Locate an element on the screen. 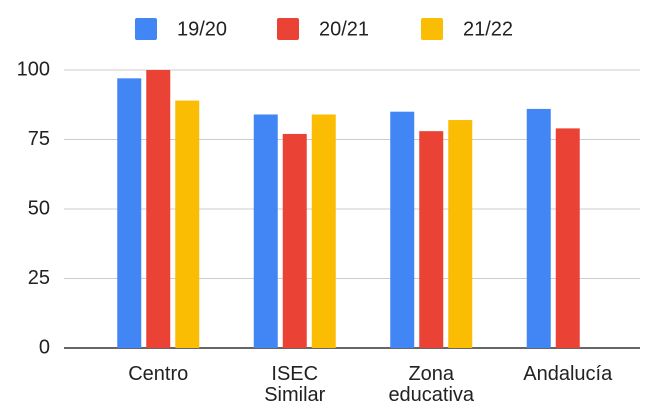  x-tick-label: ISEC Similar is located at coordinates (295, 384).